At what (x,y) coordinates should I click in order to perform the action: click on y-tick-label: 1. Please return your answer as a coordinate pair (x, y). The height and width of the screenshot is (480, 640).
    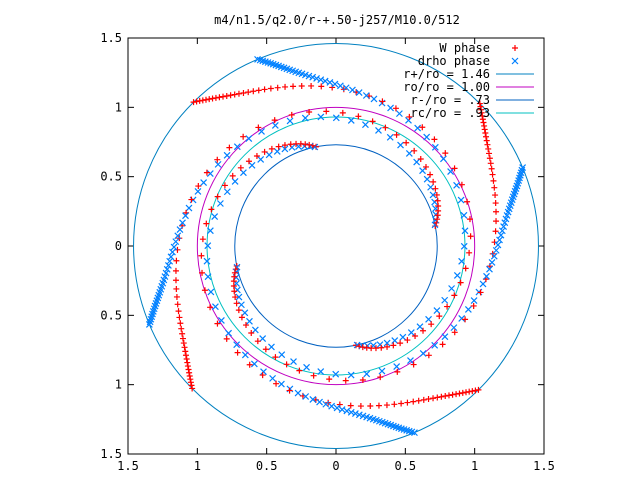
    Looking at the image, I should click on (118, 107).